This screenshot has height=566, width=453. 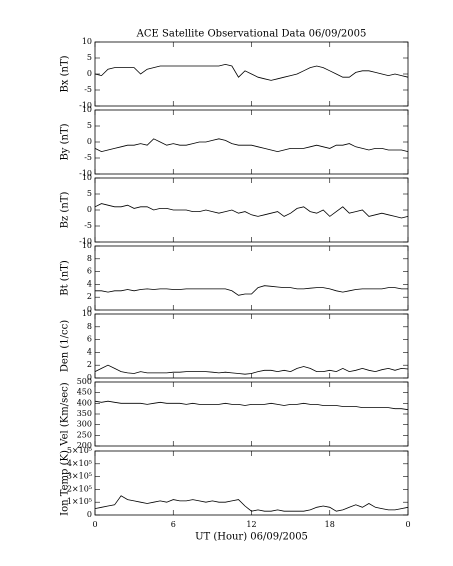 I want to click on y-tick-label: 1×10⁵, so click(x=79, y=501).